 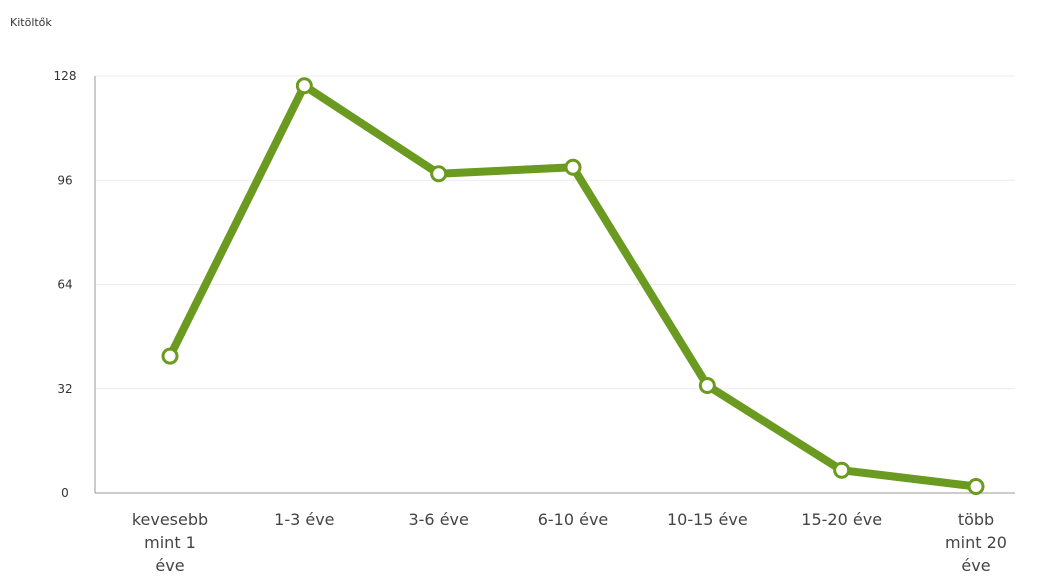 I want to click on y-tick-label: 96, so click(x=64, y=180).